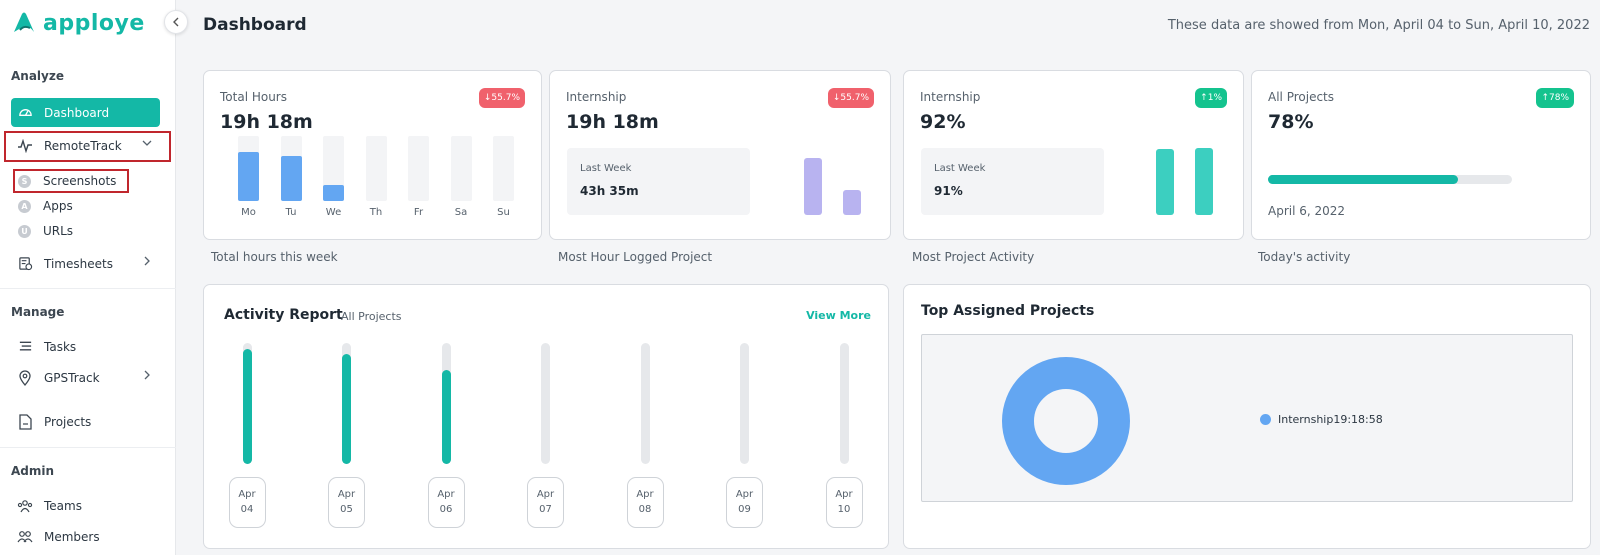 This screenshot has height=555, width=1600. Describe the element at coordinates (248, 212) in the screenshot. I see `day-label: Mo` at that location.